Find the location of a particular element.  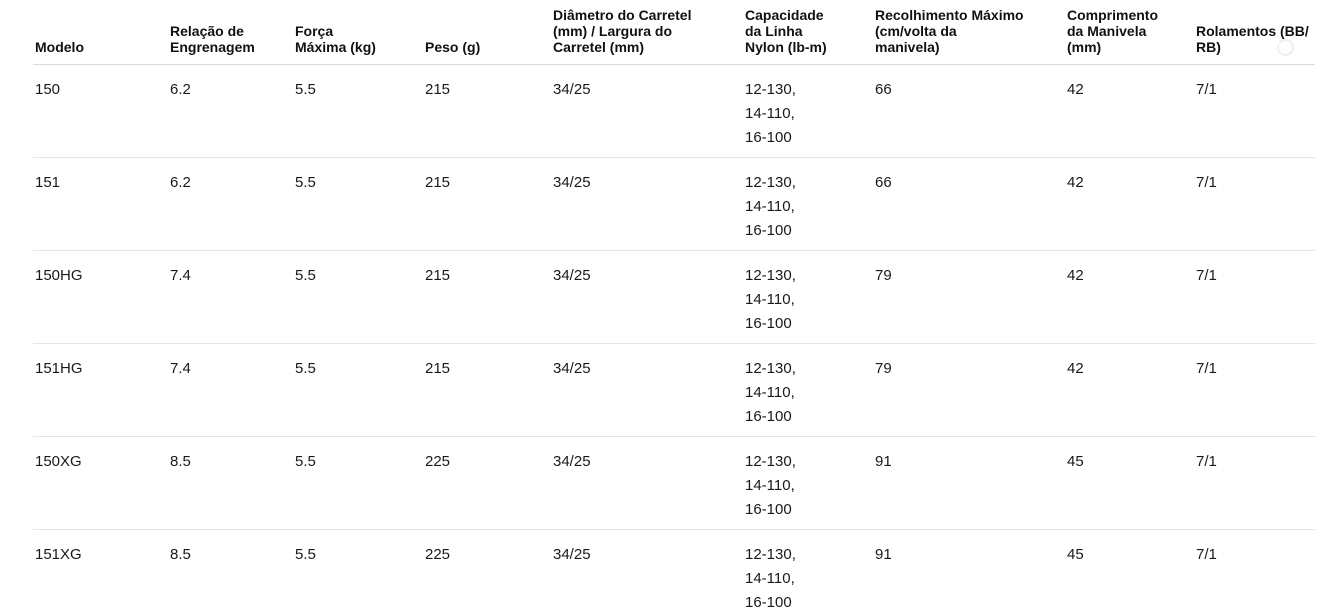

cell-modelo: 150HG is located at coordinates (100, 297).